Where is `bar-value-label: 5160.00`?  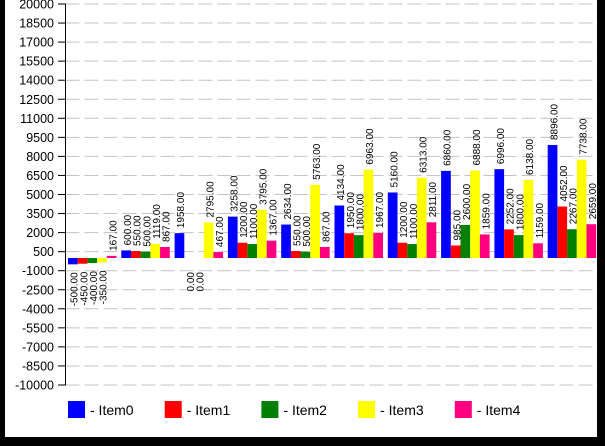 bar-value-label: 5160.00 is located at coordinates (394, 169).